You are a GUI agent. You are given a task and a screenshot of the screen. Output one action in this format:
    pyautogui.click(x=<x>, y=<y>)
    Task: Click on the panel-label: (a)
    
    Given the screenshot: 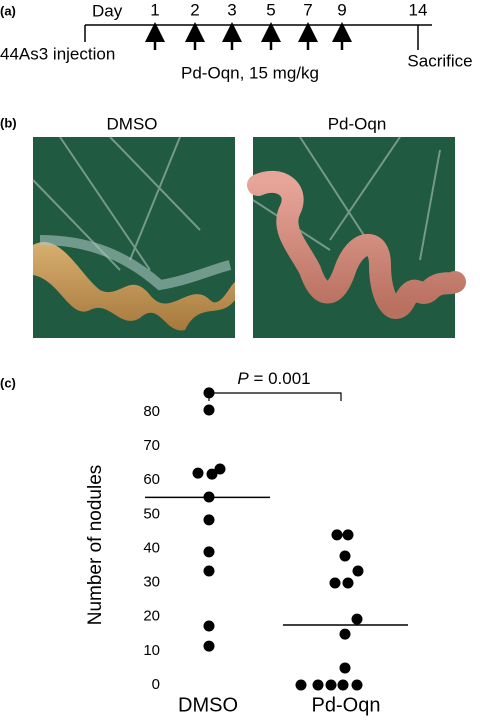 What is the action you would take?
    pyautogui.click(x=8, y=10)
    